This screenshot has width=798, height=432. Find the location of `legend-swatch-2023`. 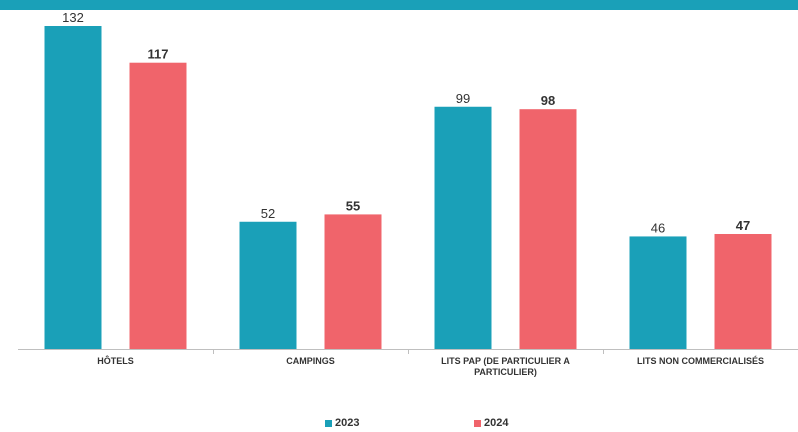

legend-swatch-2023 is located at coordinates (328, 423).